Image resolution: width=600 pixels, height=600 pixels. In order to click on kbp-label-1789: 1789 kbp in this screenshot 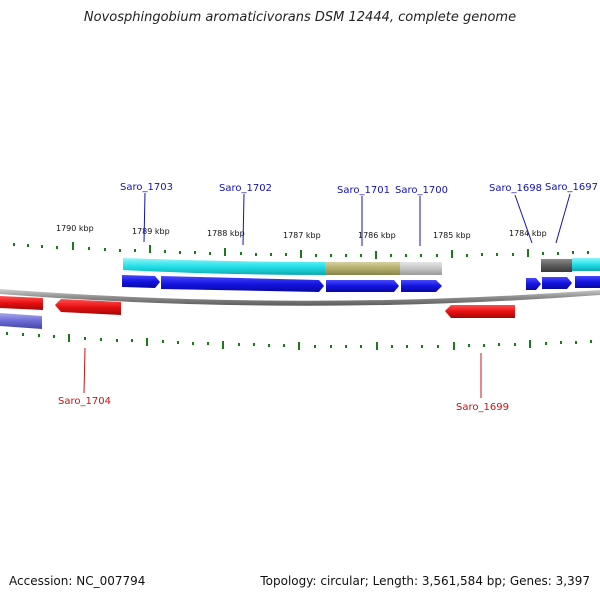, I will do `click(151, 231)`.